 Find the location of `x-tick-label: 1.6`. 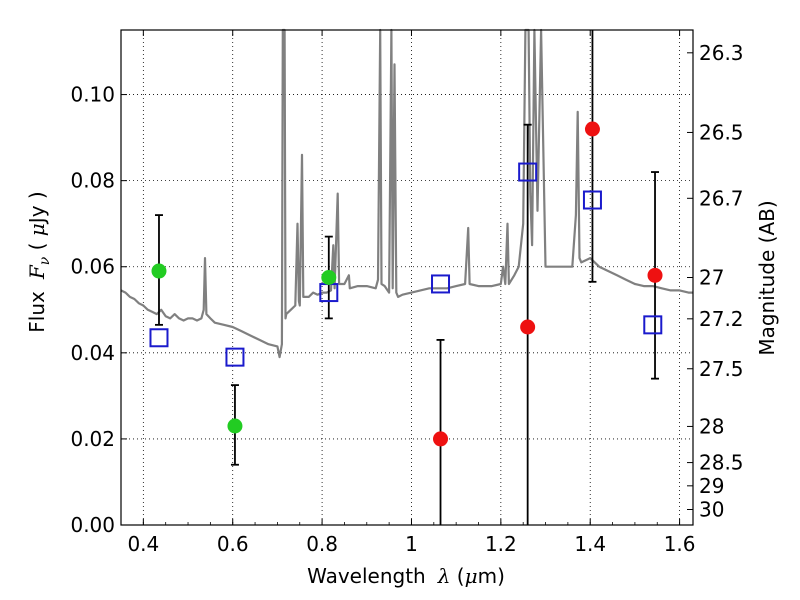

x-tick-label: 1.6 is located at coordinates (680, 544).